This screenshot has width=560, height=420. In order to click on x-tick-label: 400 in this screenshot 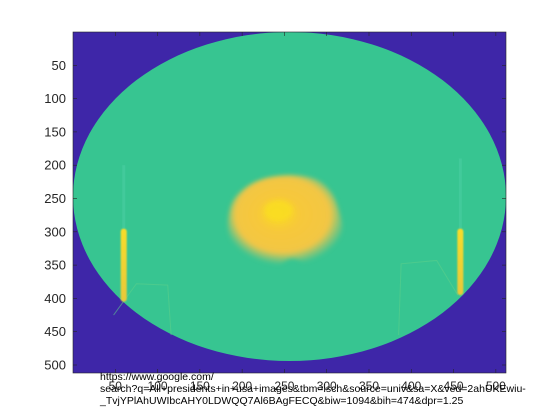, I will do `click(411, 386)`.